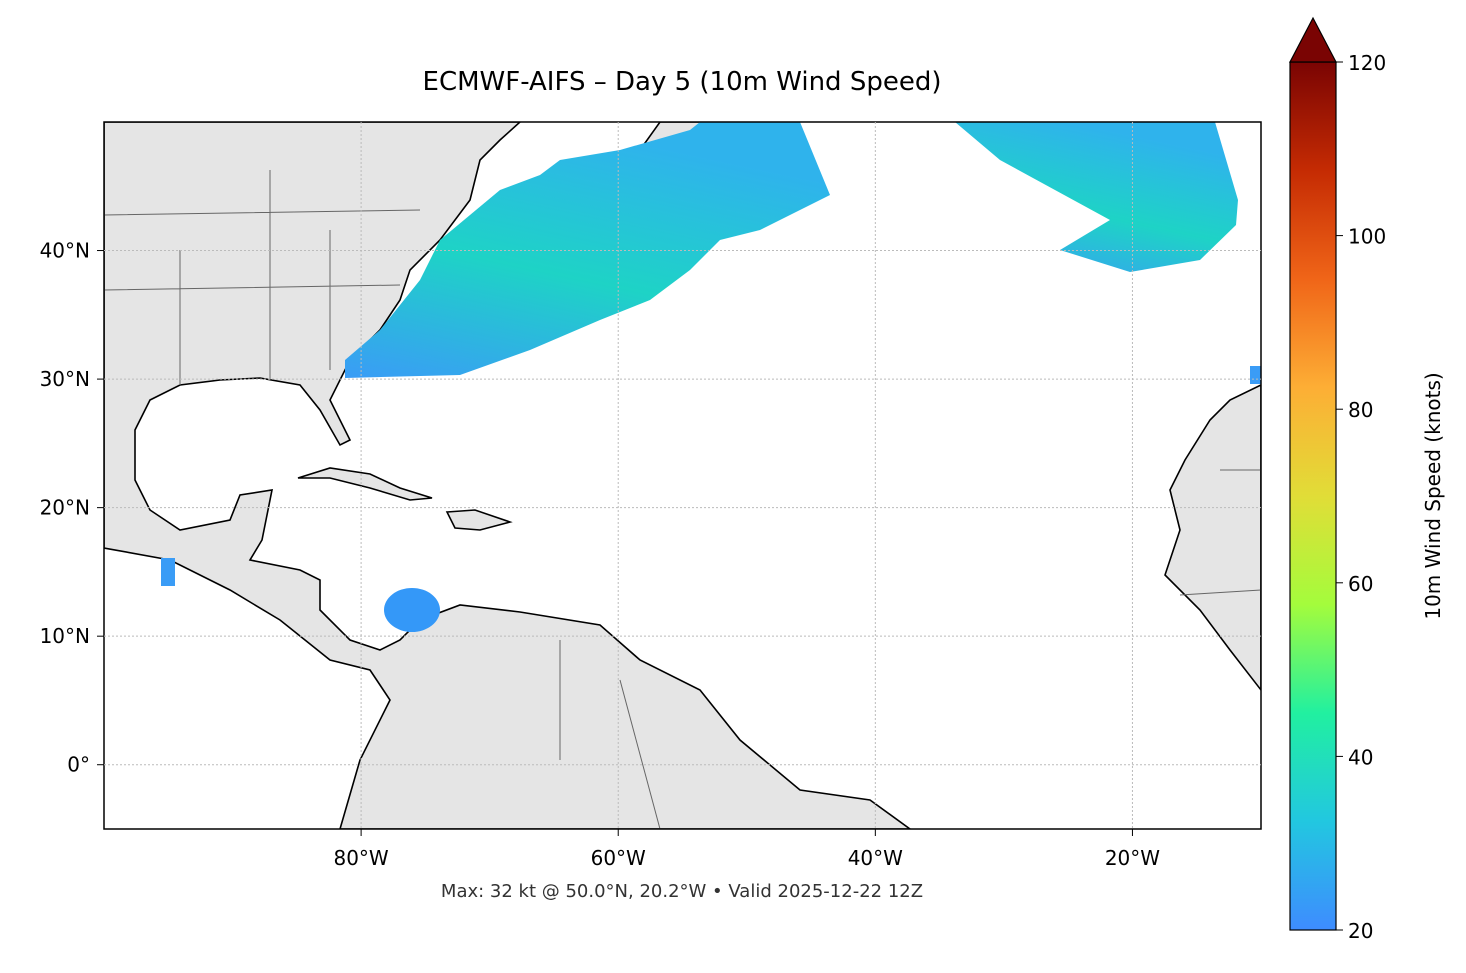 The height and width of the screenshot is (973, 1466). What do you see at coordinates (1313, 496) in the screenshot?
I see `colorbar` at bounding box center [1313, 496].